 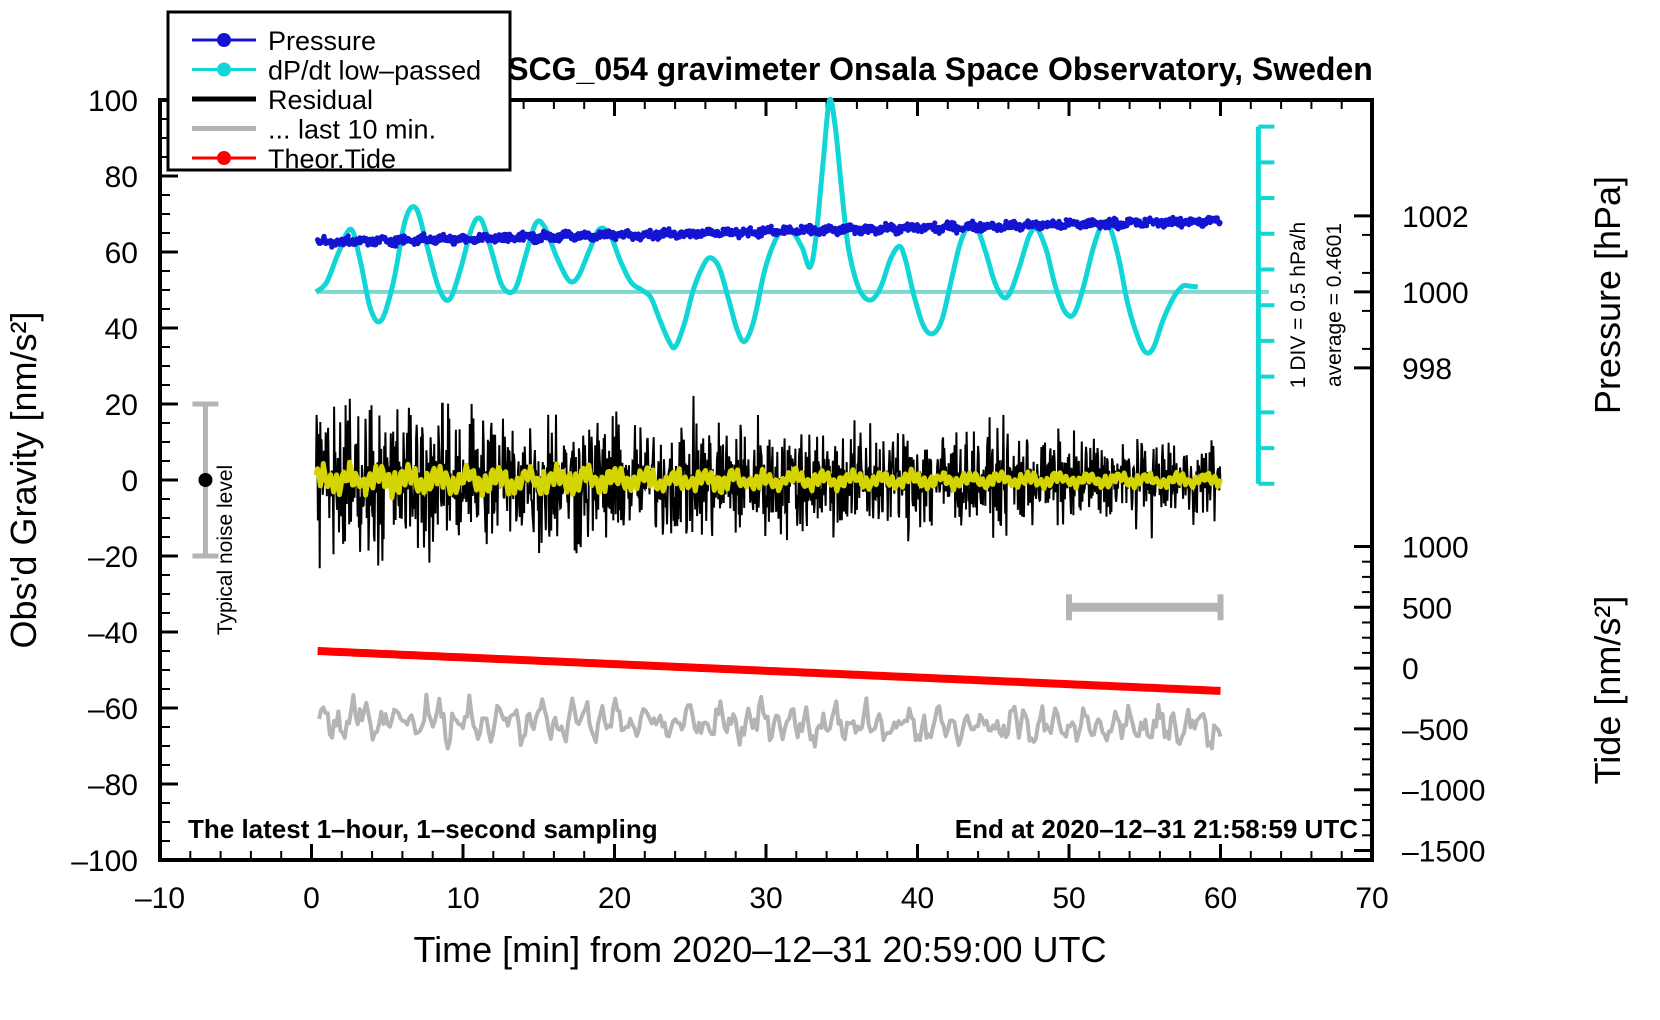 What do you see at coordinates (113, 557) in the screenshot?
I see `svg-text: –20` at bounding box center [113, 557].